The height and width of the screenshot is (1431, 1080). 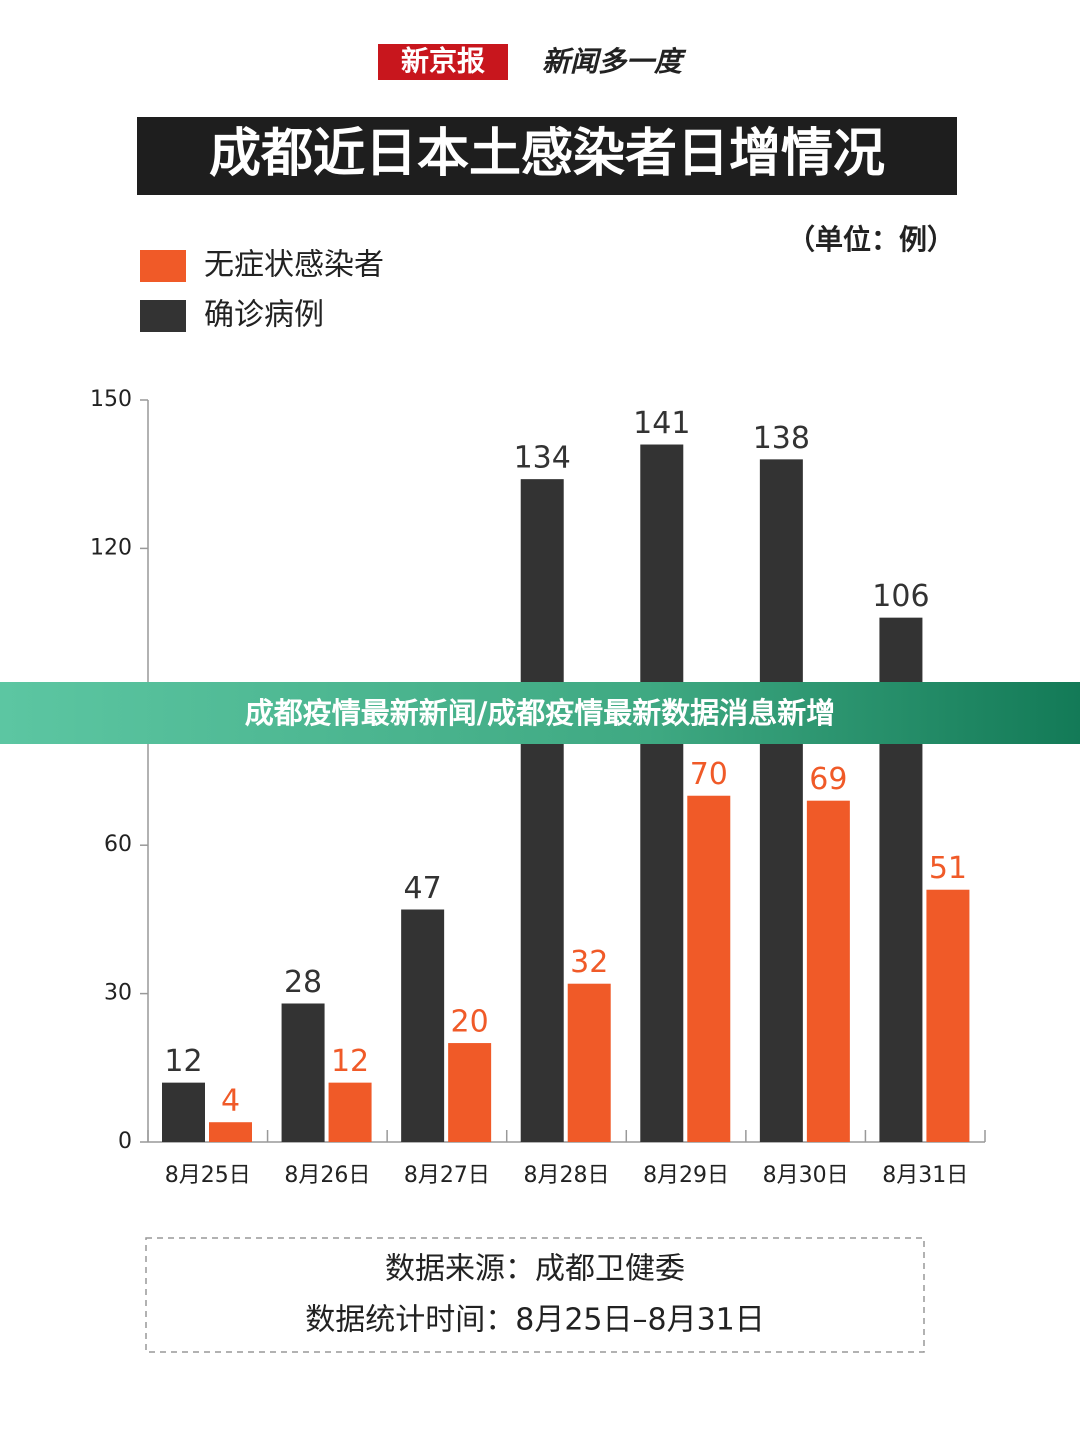 I want to click on value-label: 32, so click(x=589, y=962).